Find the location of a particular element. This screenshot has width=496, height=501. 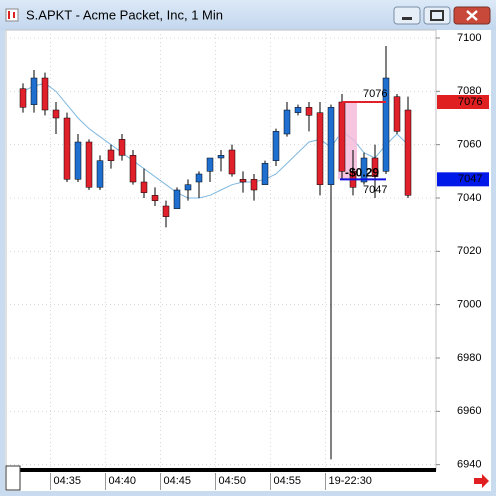

price-box-label: 7076 is located at coordinates (470, 102).